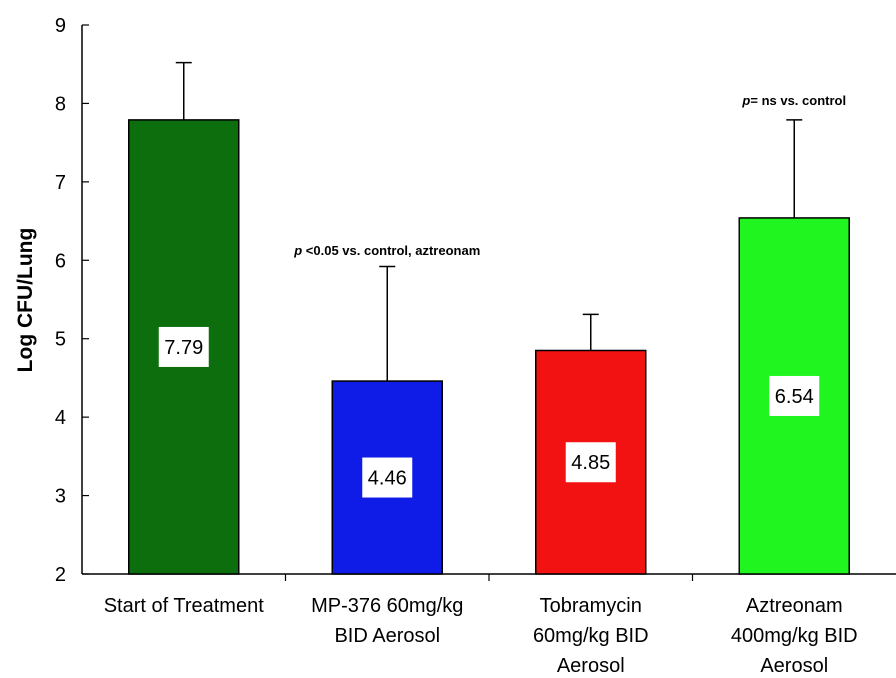  I want to click on y-tick-label: 2, so click(60, 575).